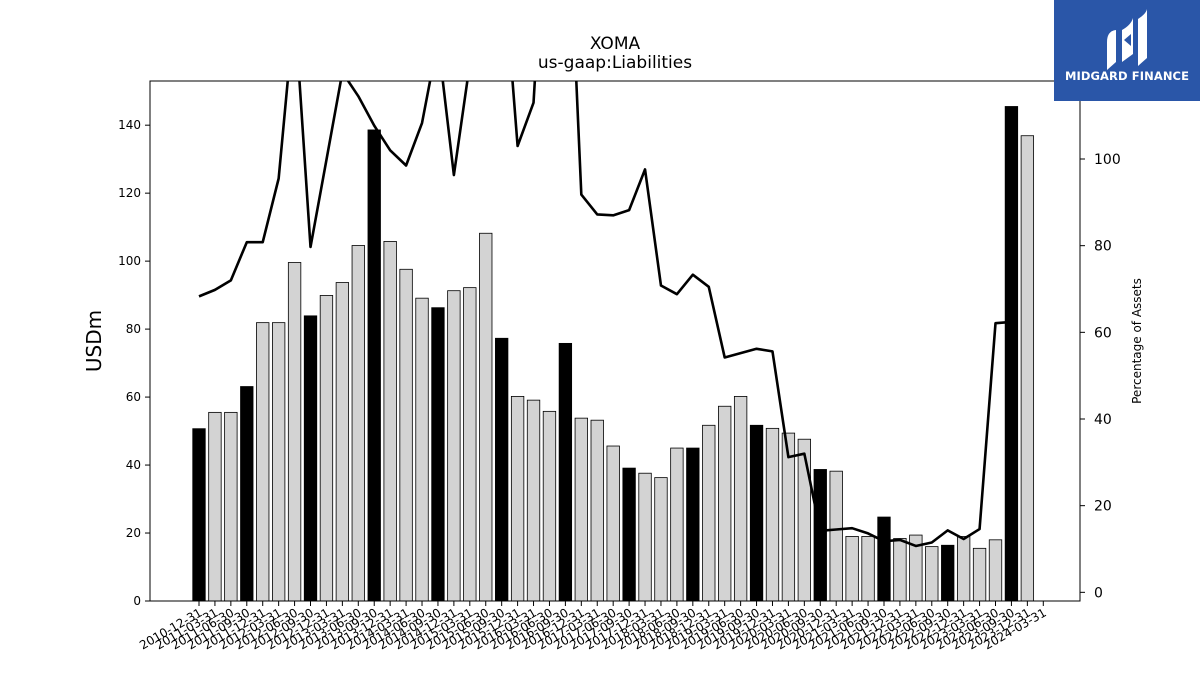 The image size is (1200, 675). Describe the element at coordinates (1103, 333) in the screenshot. I see `y2-tick-label: 60` at that location.